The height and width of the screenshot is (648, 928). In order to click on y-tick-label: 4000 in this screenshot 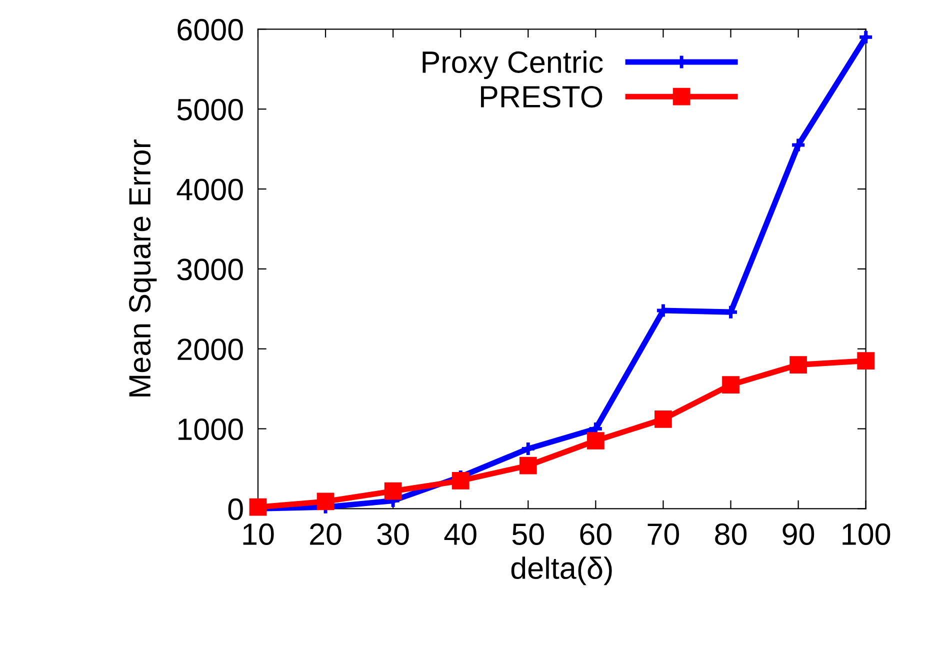, I will do `click(209, 189)`.